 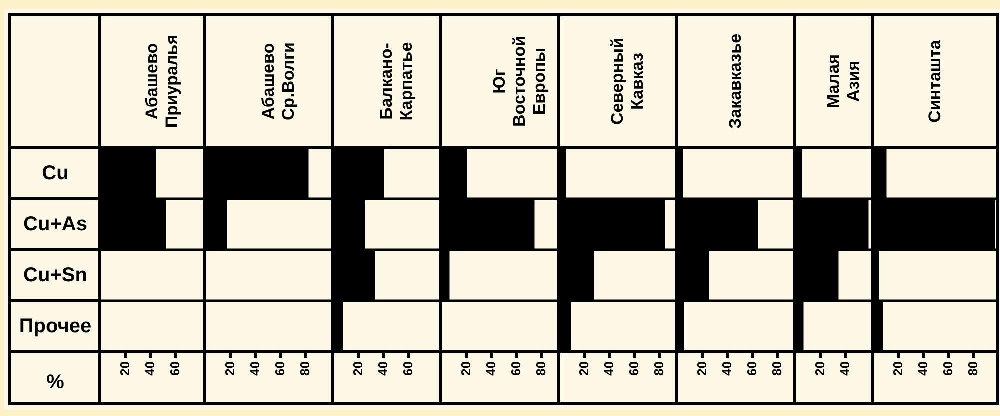 What do you see at coordinates (735, 82) in the screenshot?
I see `chart-title: Закавказье` at bounding box center [735, 82].